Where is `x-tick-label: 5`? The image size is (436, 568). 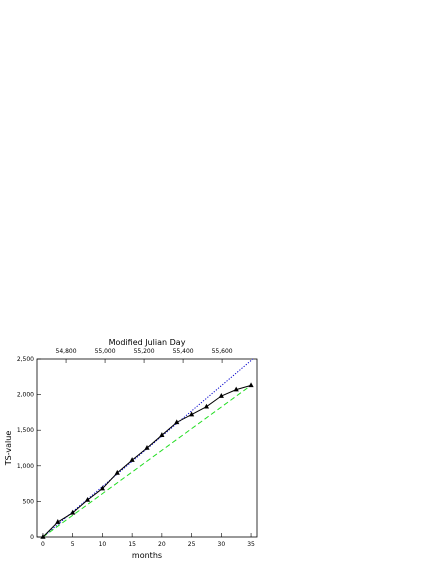
x-tick-label: 5 is located at coordinates (73, 544).